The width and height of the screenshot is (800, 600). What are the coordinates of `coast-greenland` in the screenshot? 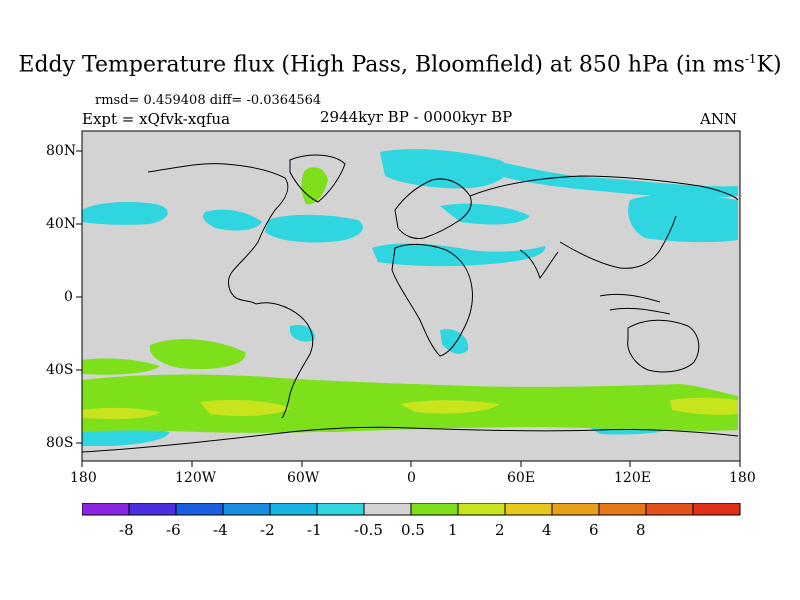 It's located at (317, 178).